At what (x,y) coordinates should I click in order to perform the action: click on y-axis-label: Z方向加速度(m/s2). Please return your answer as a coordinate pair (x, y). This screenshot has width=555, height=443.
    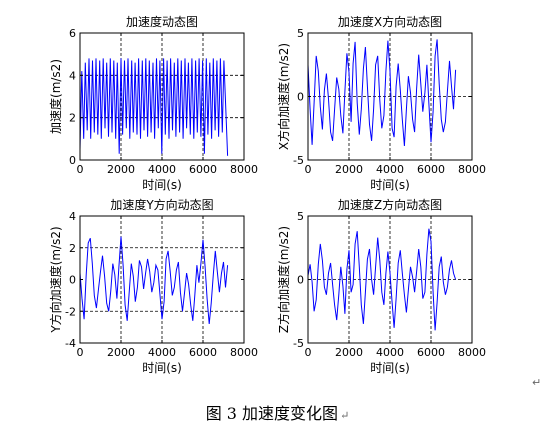
    Looking at the image, I should click on (283, 279).